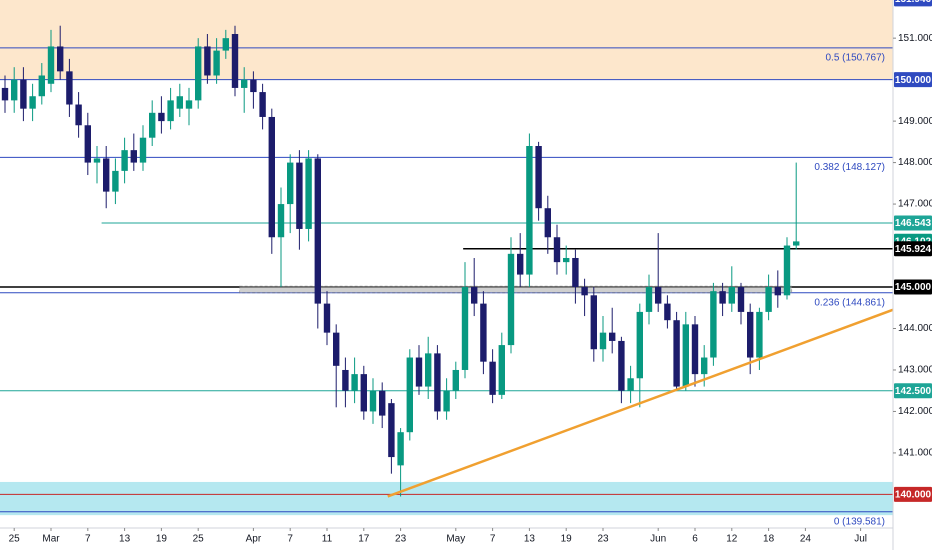 The image size is (932, 550). Describe the element at coordinates (915, 411) in the screenshot. I see `y-tick-label: 142.000` at that location.